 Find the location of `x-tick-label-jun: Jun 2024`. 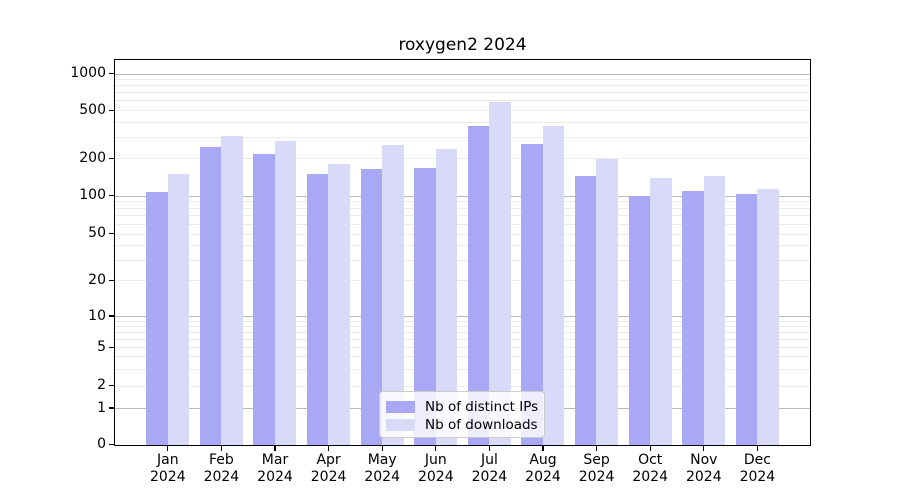

x-tick-label-jun: Jun 2024 is located at coordinates (435, 468).